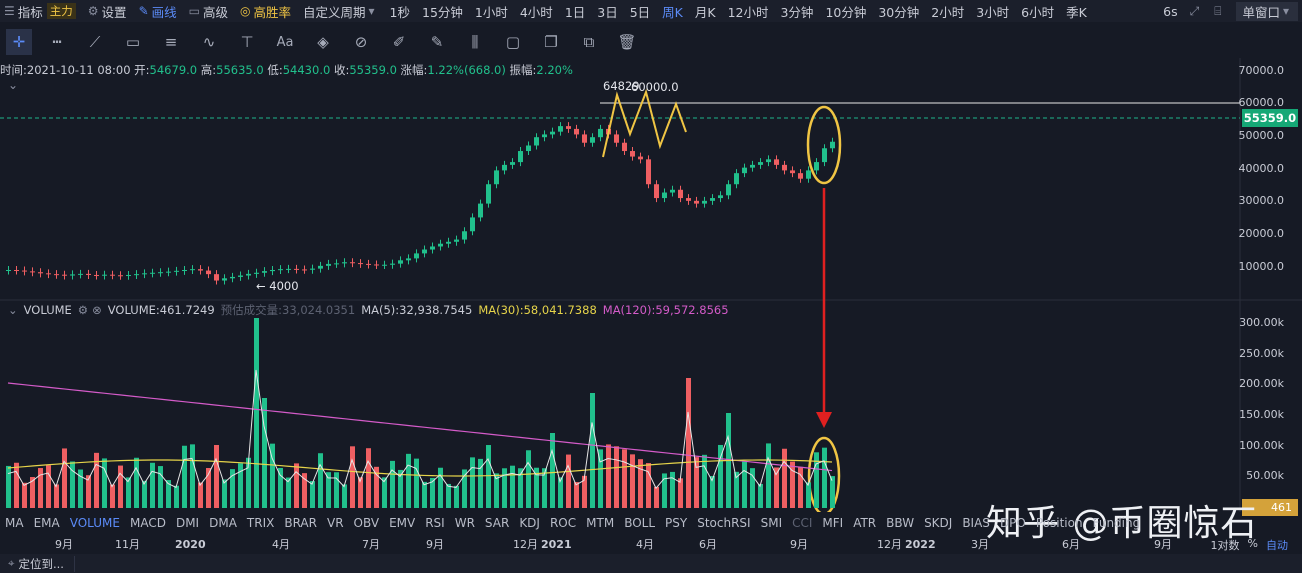  Describe the element at coordinates (833, 523) in the screenshot. I see `indicator-mfi: MFI` at that location.